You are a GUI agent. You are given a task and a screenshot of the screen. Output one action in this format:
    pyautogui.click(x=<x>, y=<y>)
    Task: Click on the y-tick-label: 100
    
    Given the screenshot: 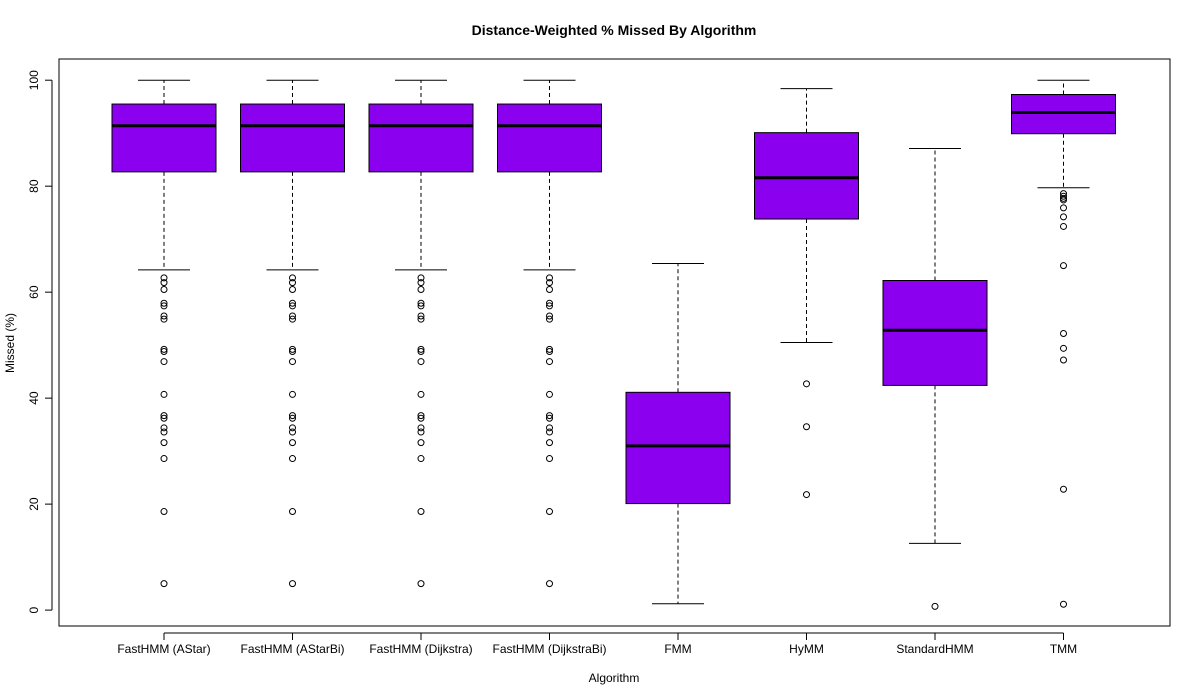 What is the action you would take?
    pyautogui.click(x=34, y=80)
    